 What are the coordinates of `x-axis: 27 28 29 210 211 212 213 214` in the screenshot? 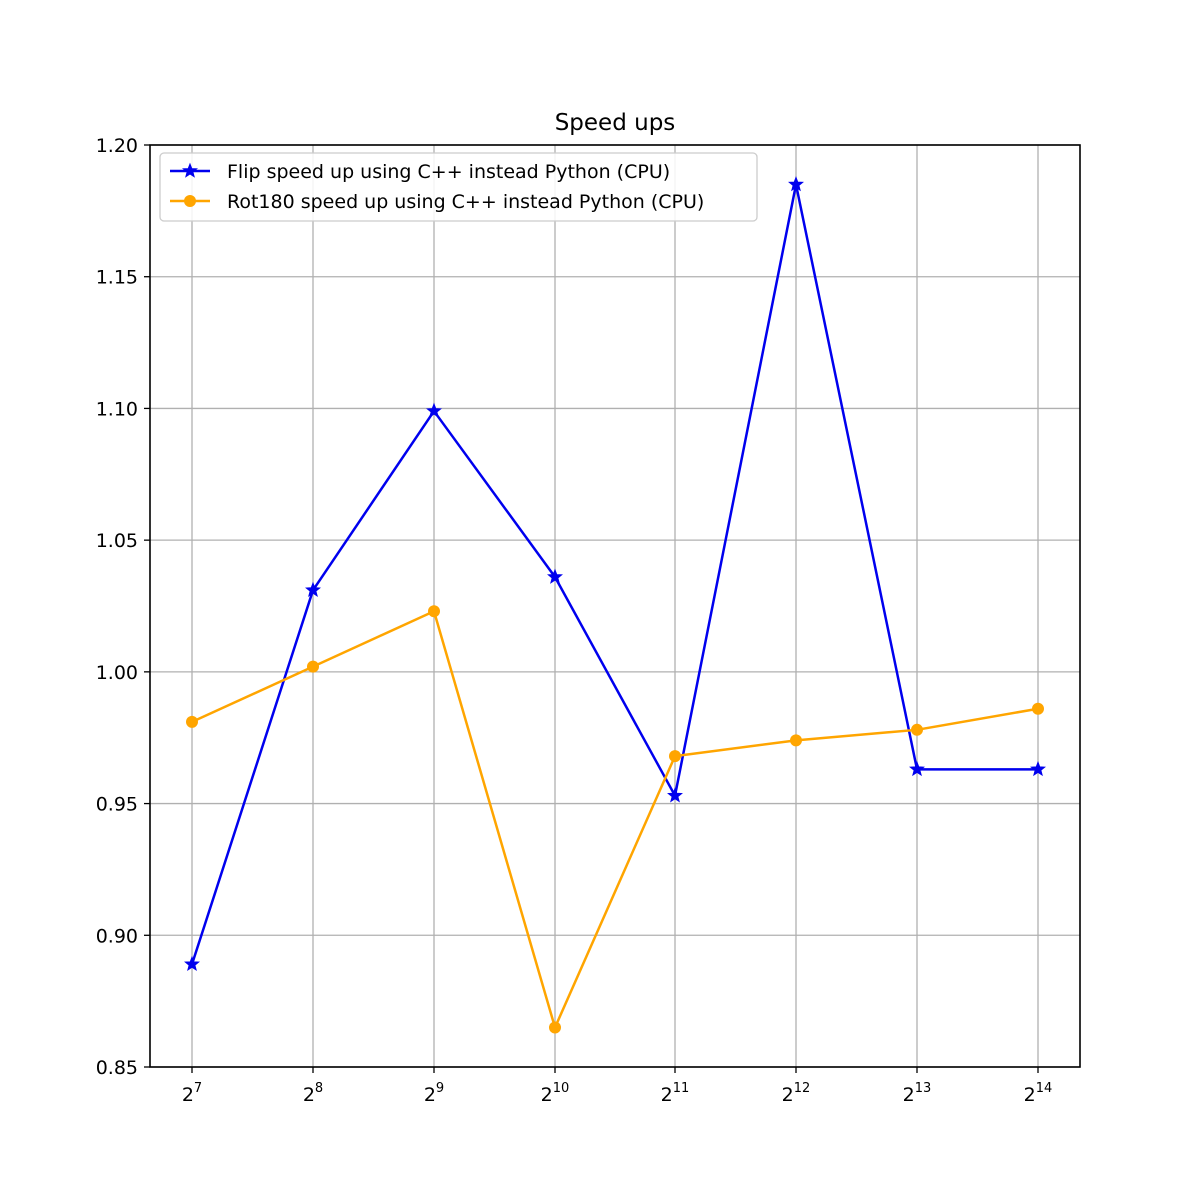 It's located at (617, 1086).